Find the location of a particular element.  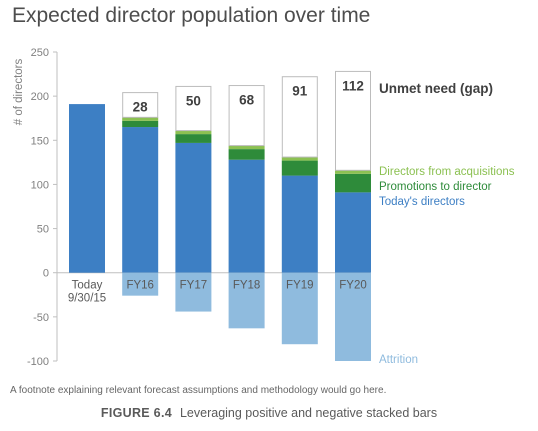

y-tick-label: 250 is located at coordinates (40, 53).